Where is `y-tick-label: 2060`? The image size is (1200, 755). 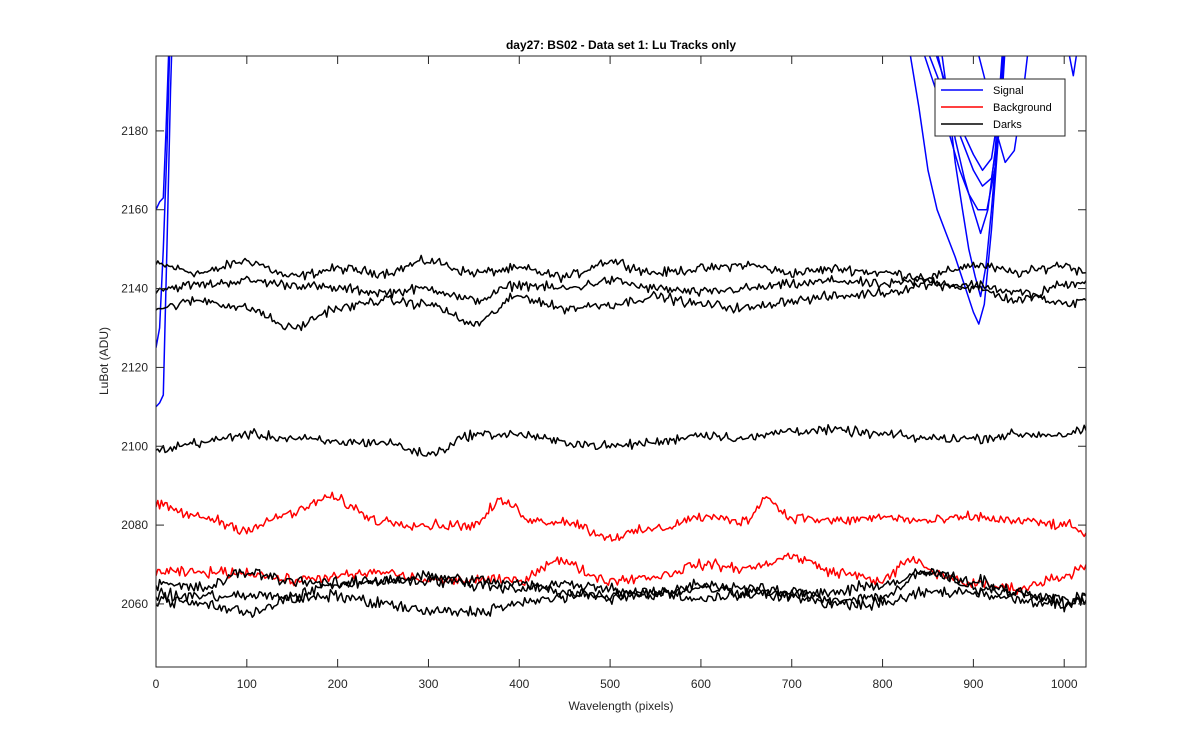
y-tick-label: 2060 is located at coordinates (134, 604).